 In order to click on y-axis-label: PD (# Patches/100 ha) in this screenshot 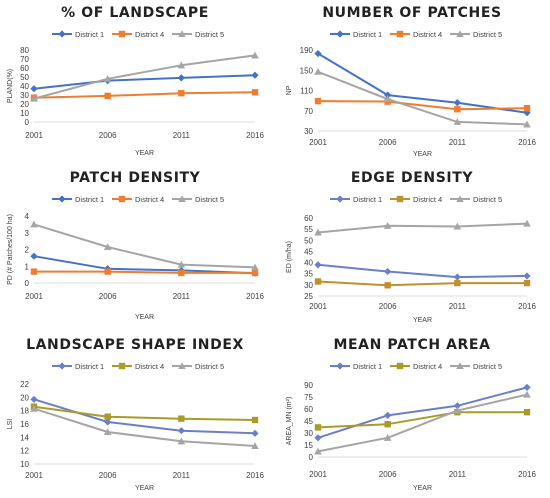, I will do `click(10, 249)`.